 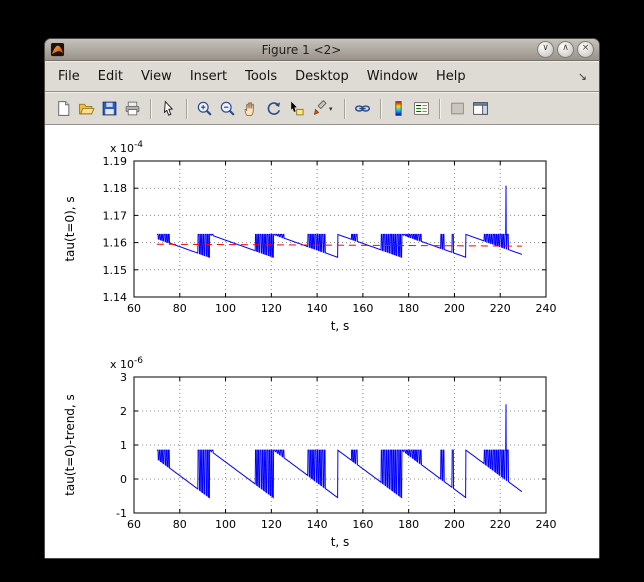 I want to click on window-controls: ∨ ∧ ×, so click(x=564, y=49).